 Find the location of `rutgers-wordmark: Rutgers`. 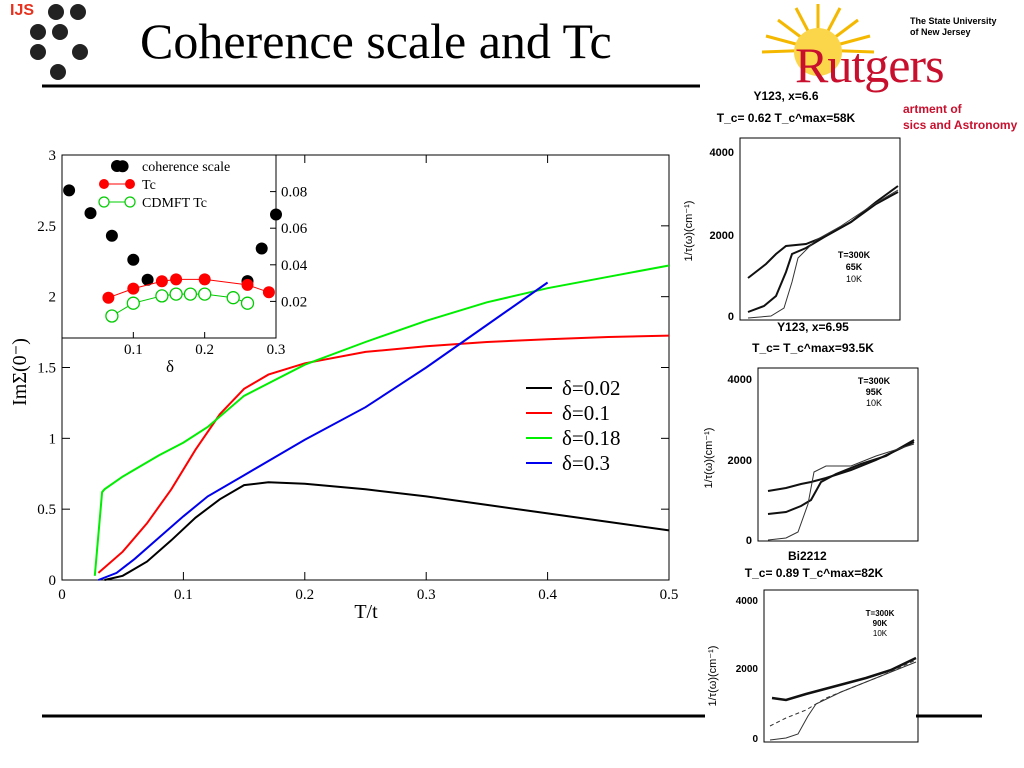

rutgers-wordmark: Rutgers is located at coordinates (870, 65).